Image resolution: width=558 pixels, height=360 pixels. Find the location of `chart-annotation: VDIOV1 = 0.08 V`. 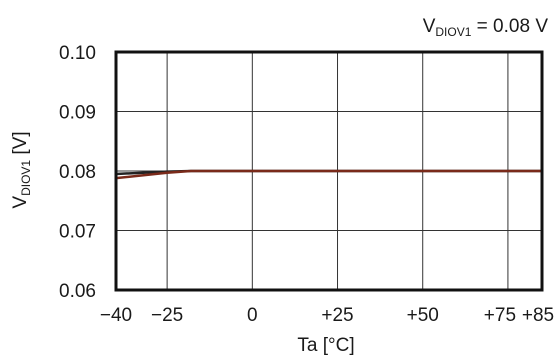

chart-annotation: VDIOV1 = 0.08 V is located at coordinates (486, 27).